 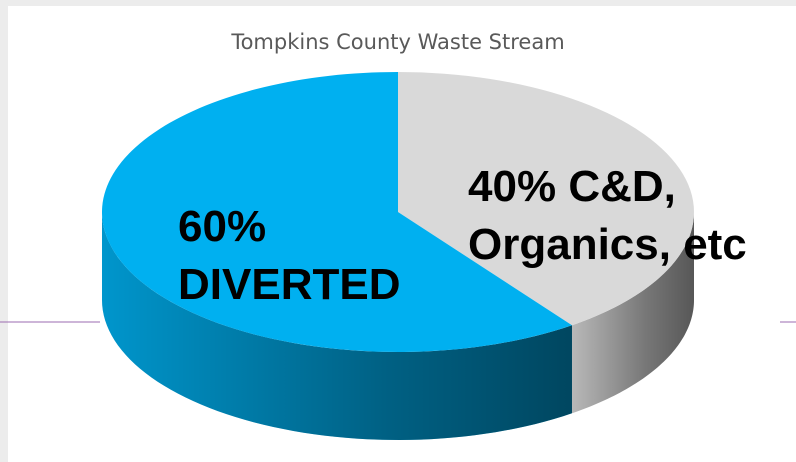 What do you see at coordinates (318, 256) in the screenshot?
I see `slice-label: 60% DIVERTED` at bounding box center [318, 256].